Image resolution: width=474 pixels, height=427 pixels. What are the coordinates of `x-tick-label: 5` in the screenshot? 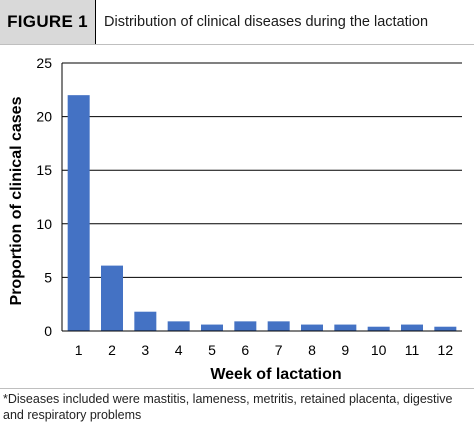 It's located at (212, 350).